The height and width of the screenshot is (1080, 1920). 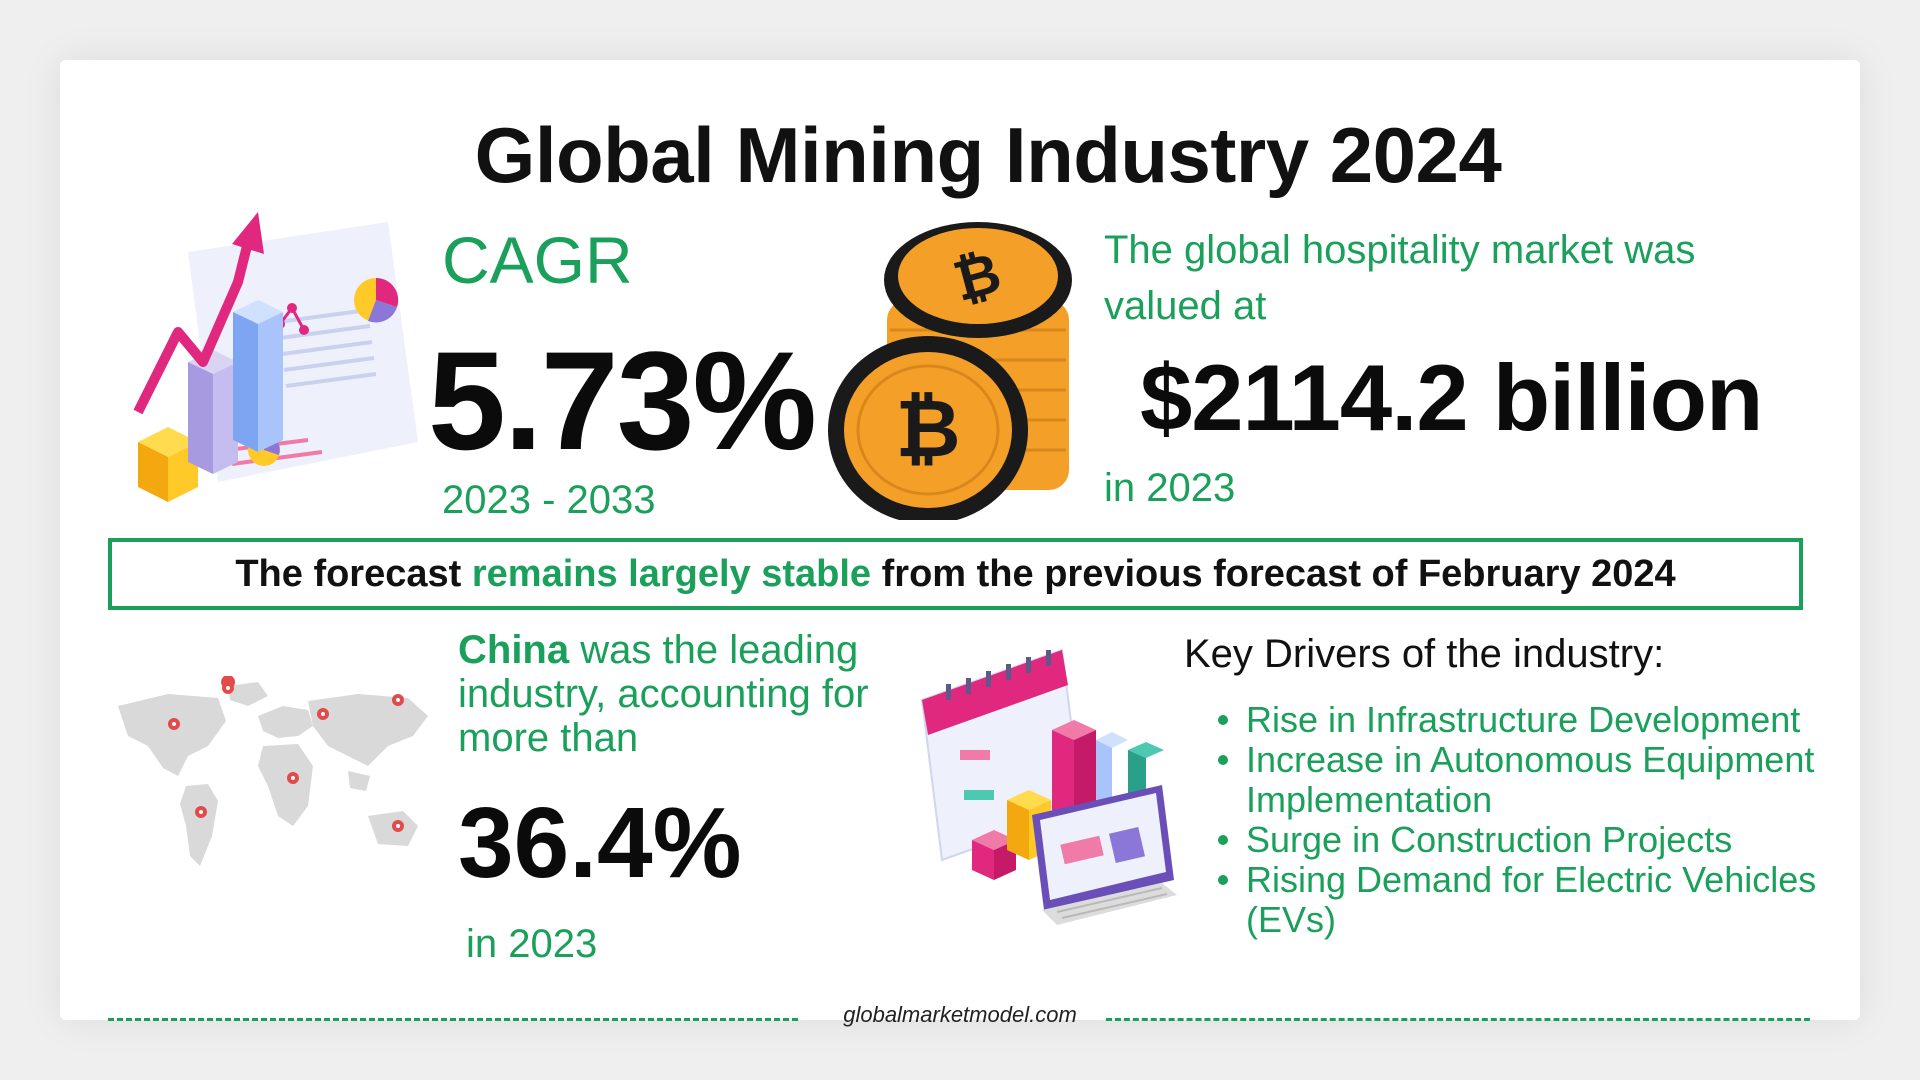 I want to click on cagr-label: CAGR, so click(x=537, y=260).